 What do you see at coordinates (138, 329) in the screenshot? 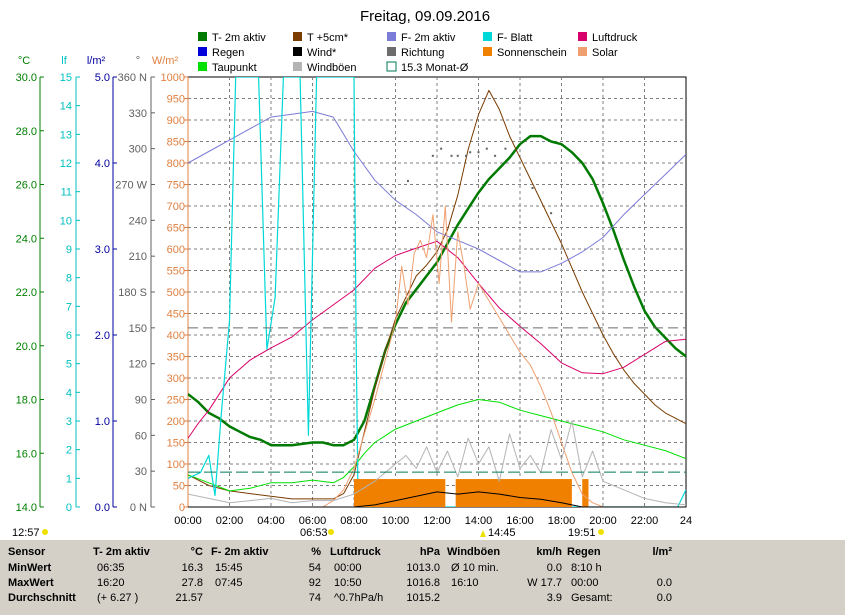
I see `dir-tick-label: 150` at bounding box center [138, 329].